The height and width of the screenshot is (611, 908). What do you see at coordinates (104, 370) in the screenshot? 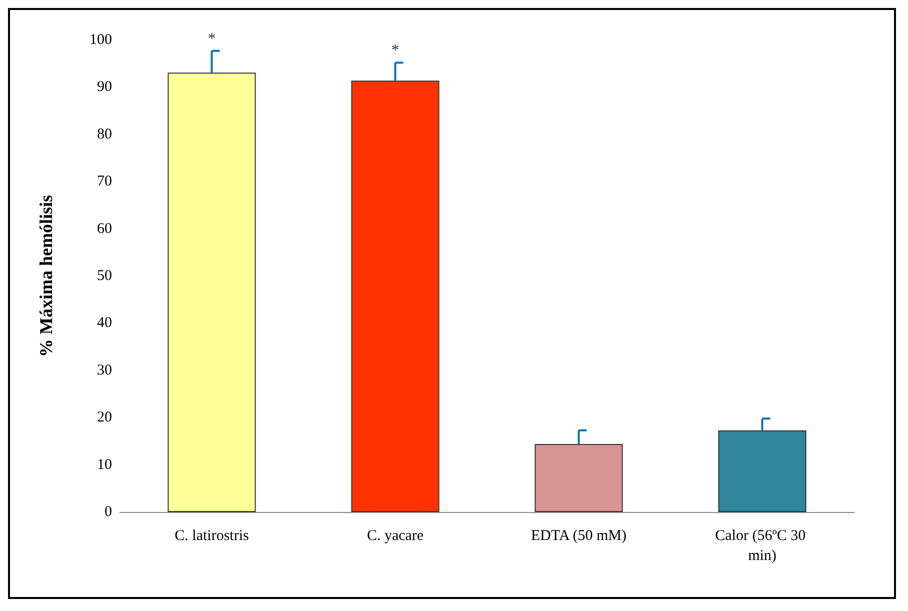
I see `y-tick-label: 30` at bounding box center [104, 370].